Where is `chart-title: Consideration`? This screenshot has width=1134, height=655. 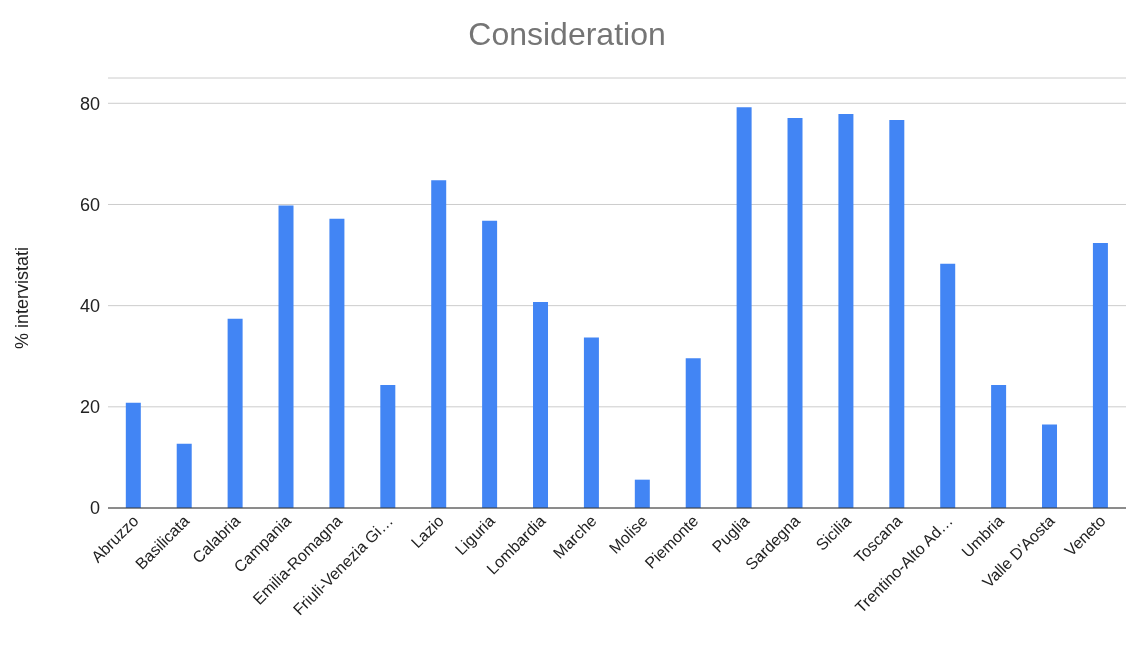
chart-title: Consideration is located at coordinates (567, 34).